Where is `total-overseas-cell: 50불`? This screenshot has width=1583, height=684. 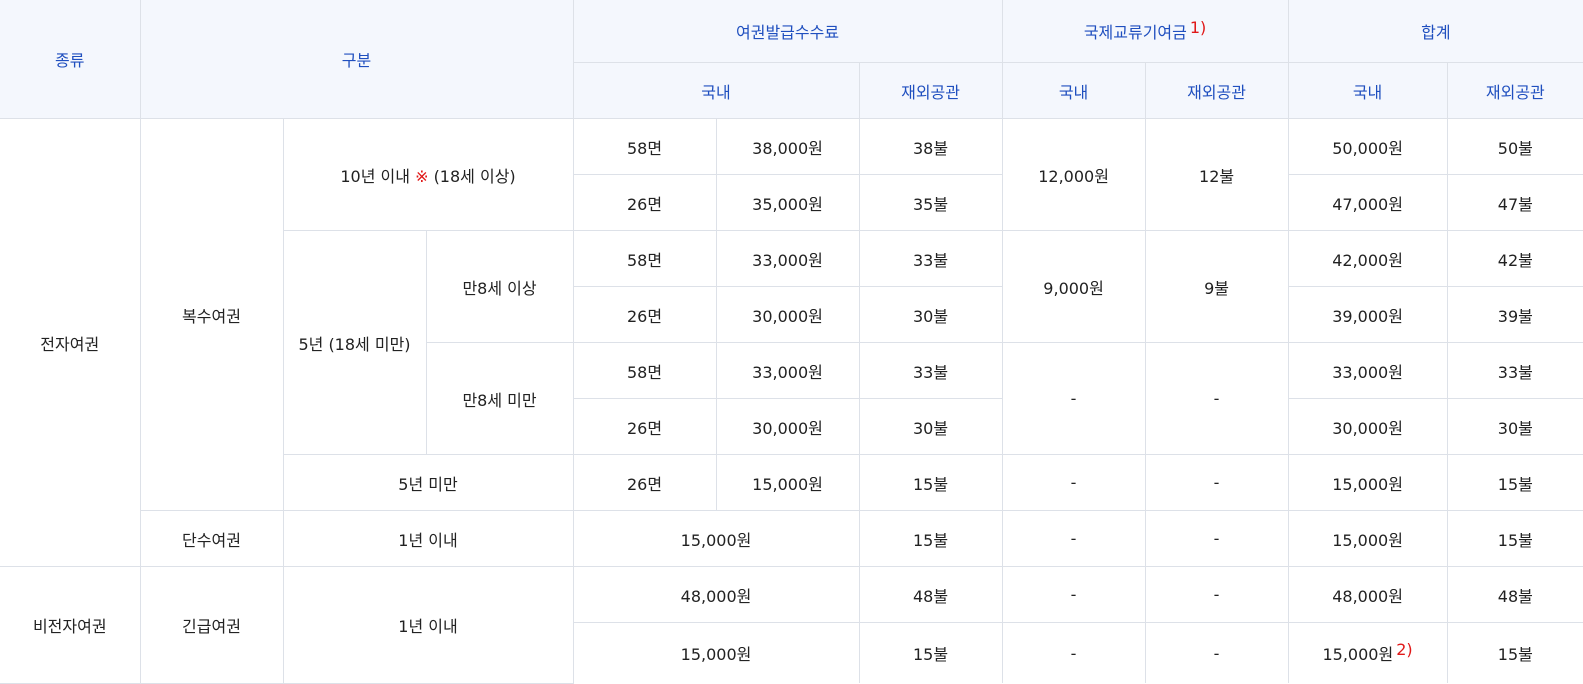 total-overseas-cell: 50불 is located at coordinates (1514, 146).